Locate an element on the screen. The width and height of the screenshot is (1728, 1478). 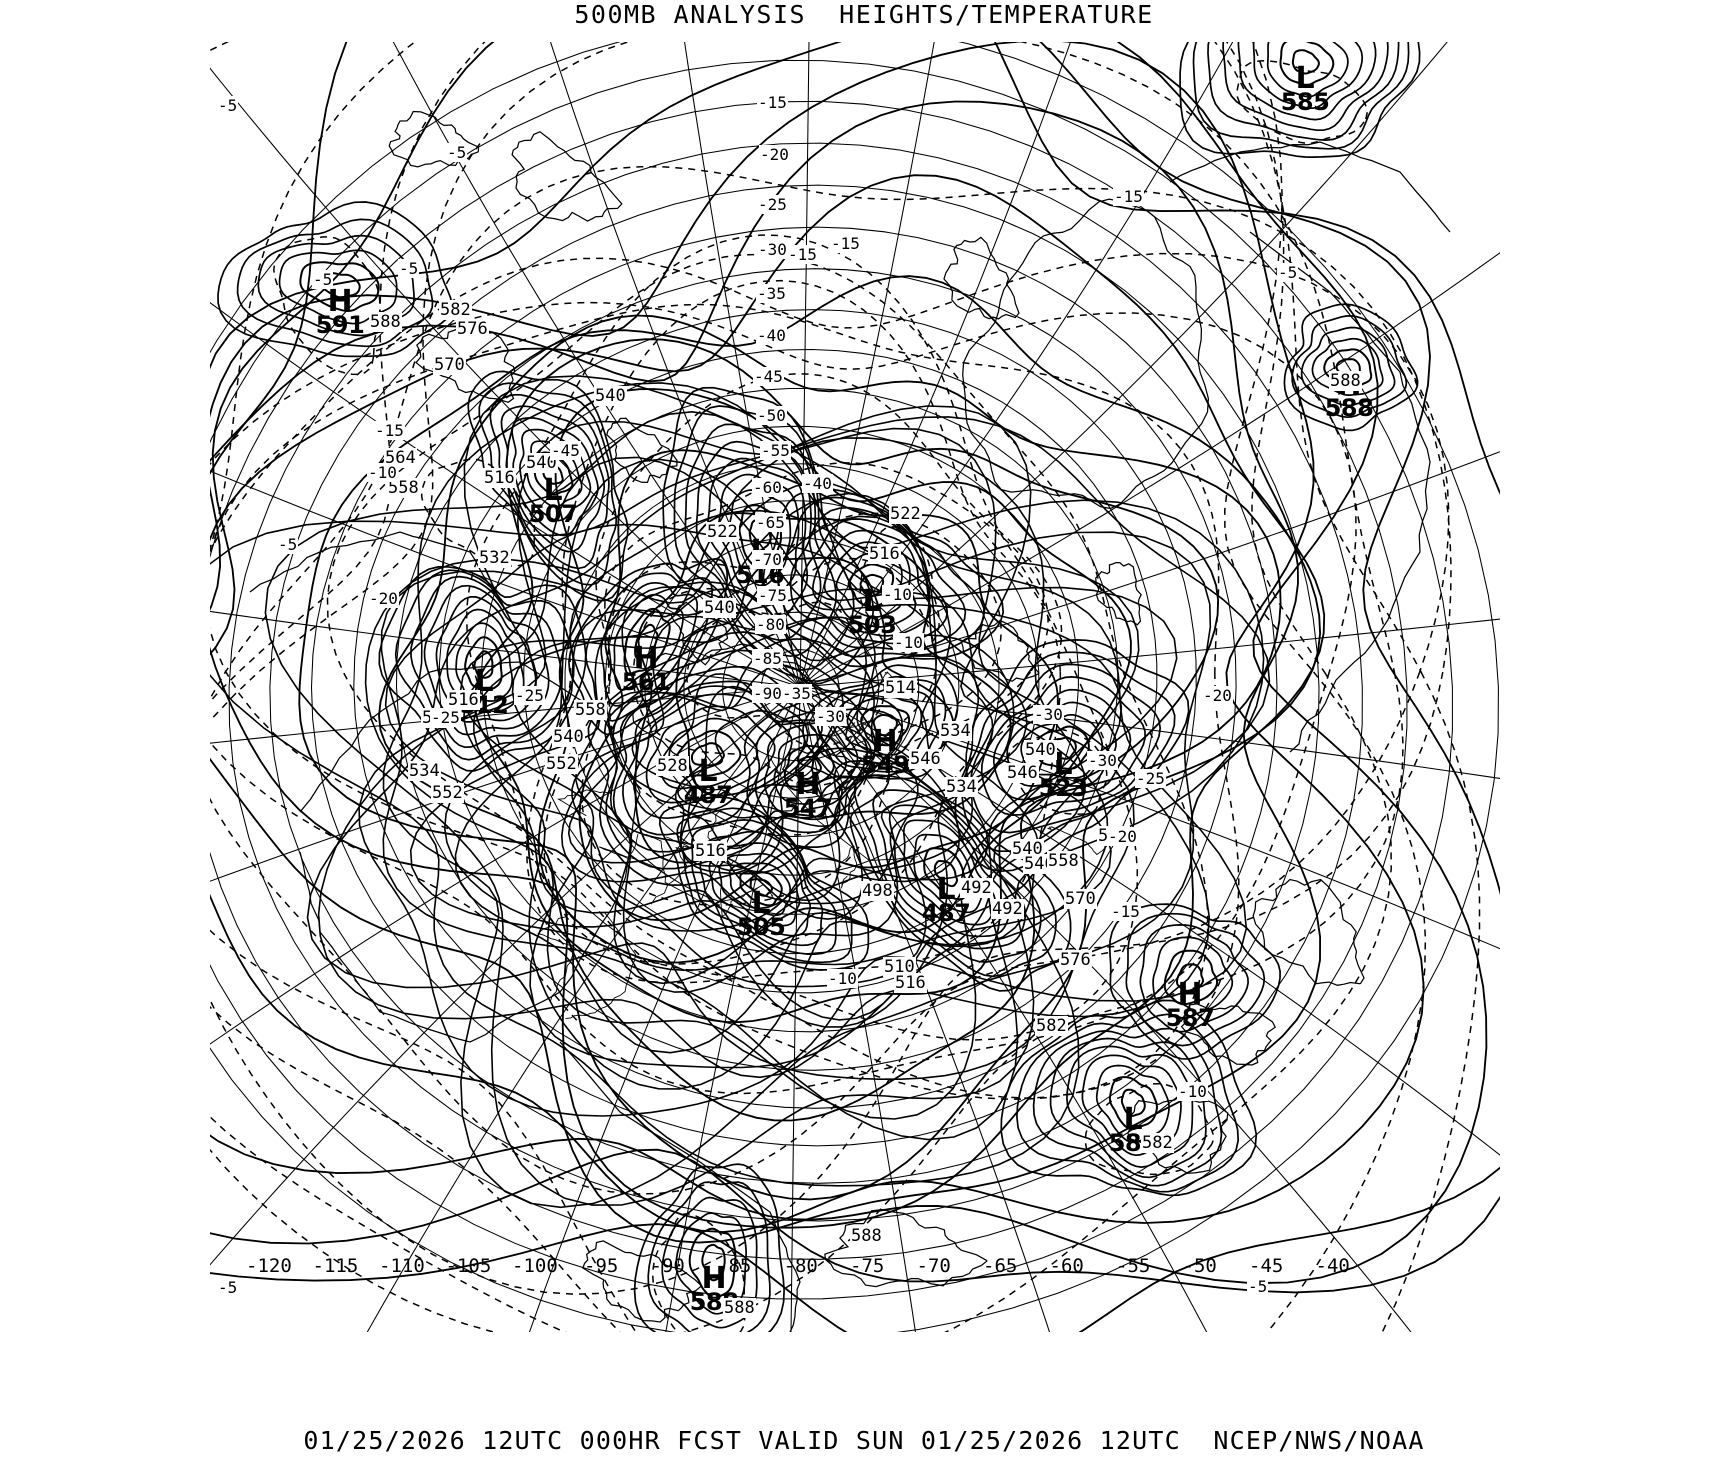
longitude-tick-label: -75 is located at coordinates (867, 1266).